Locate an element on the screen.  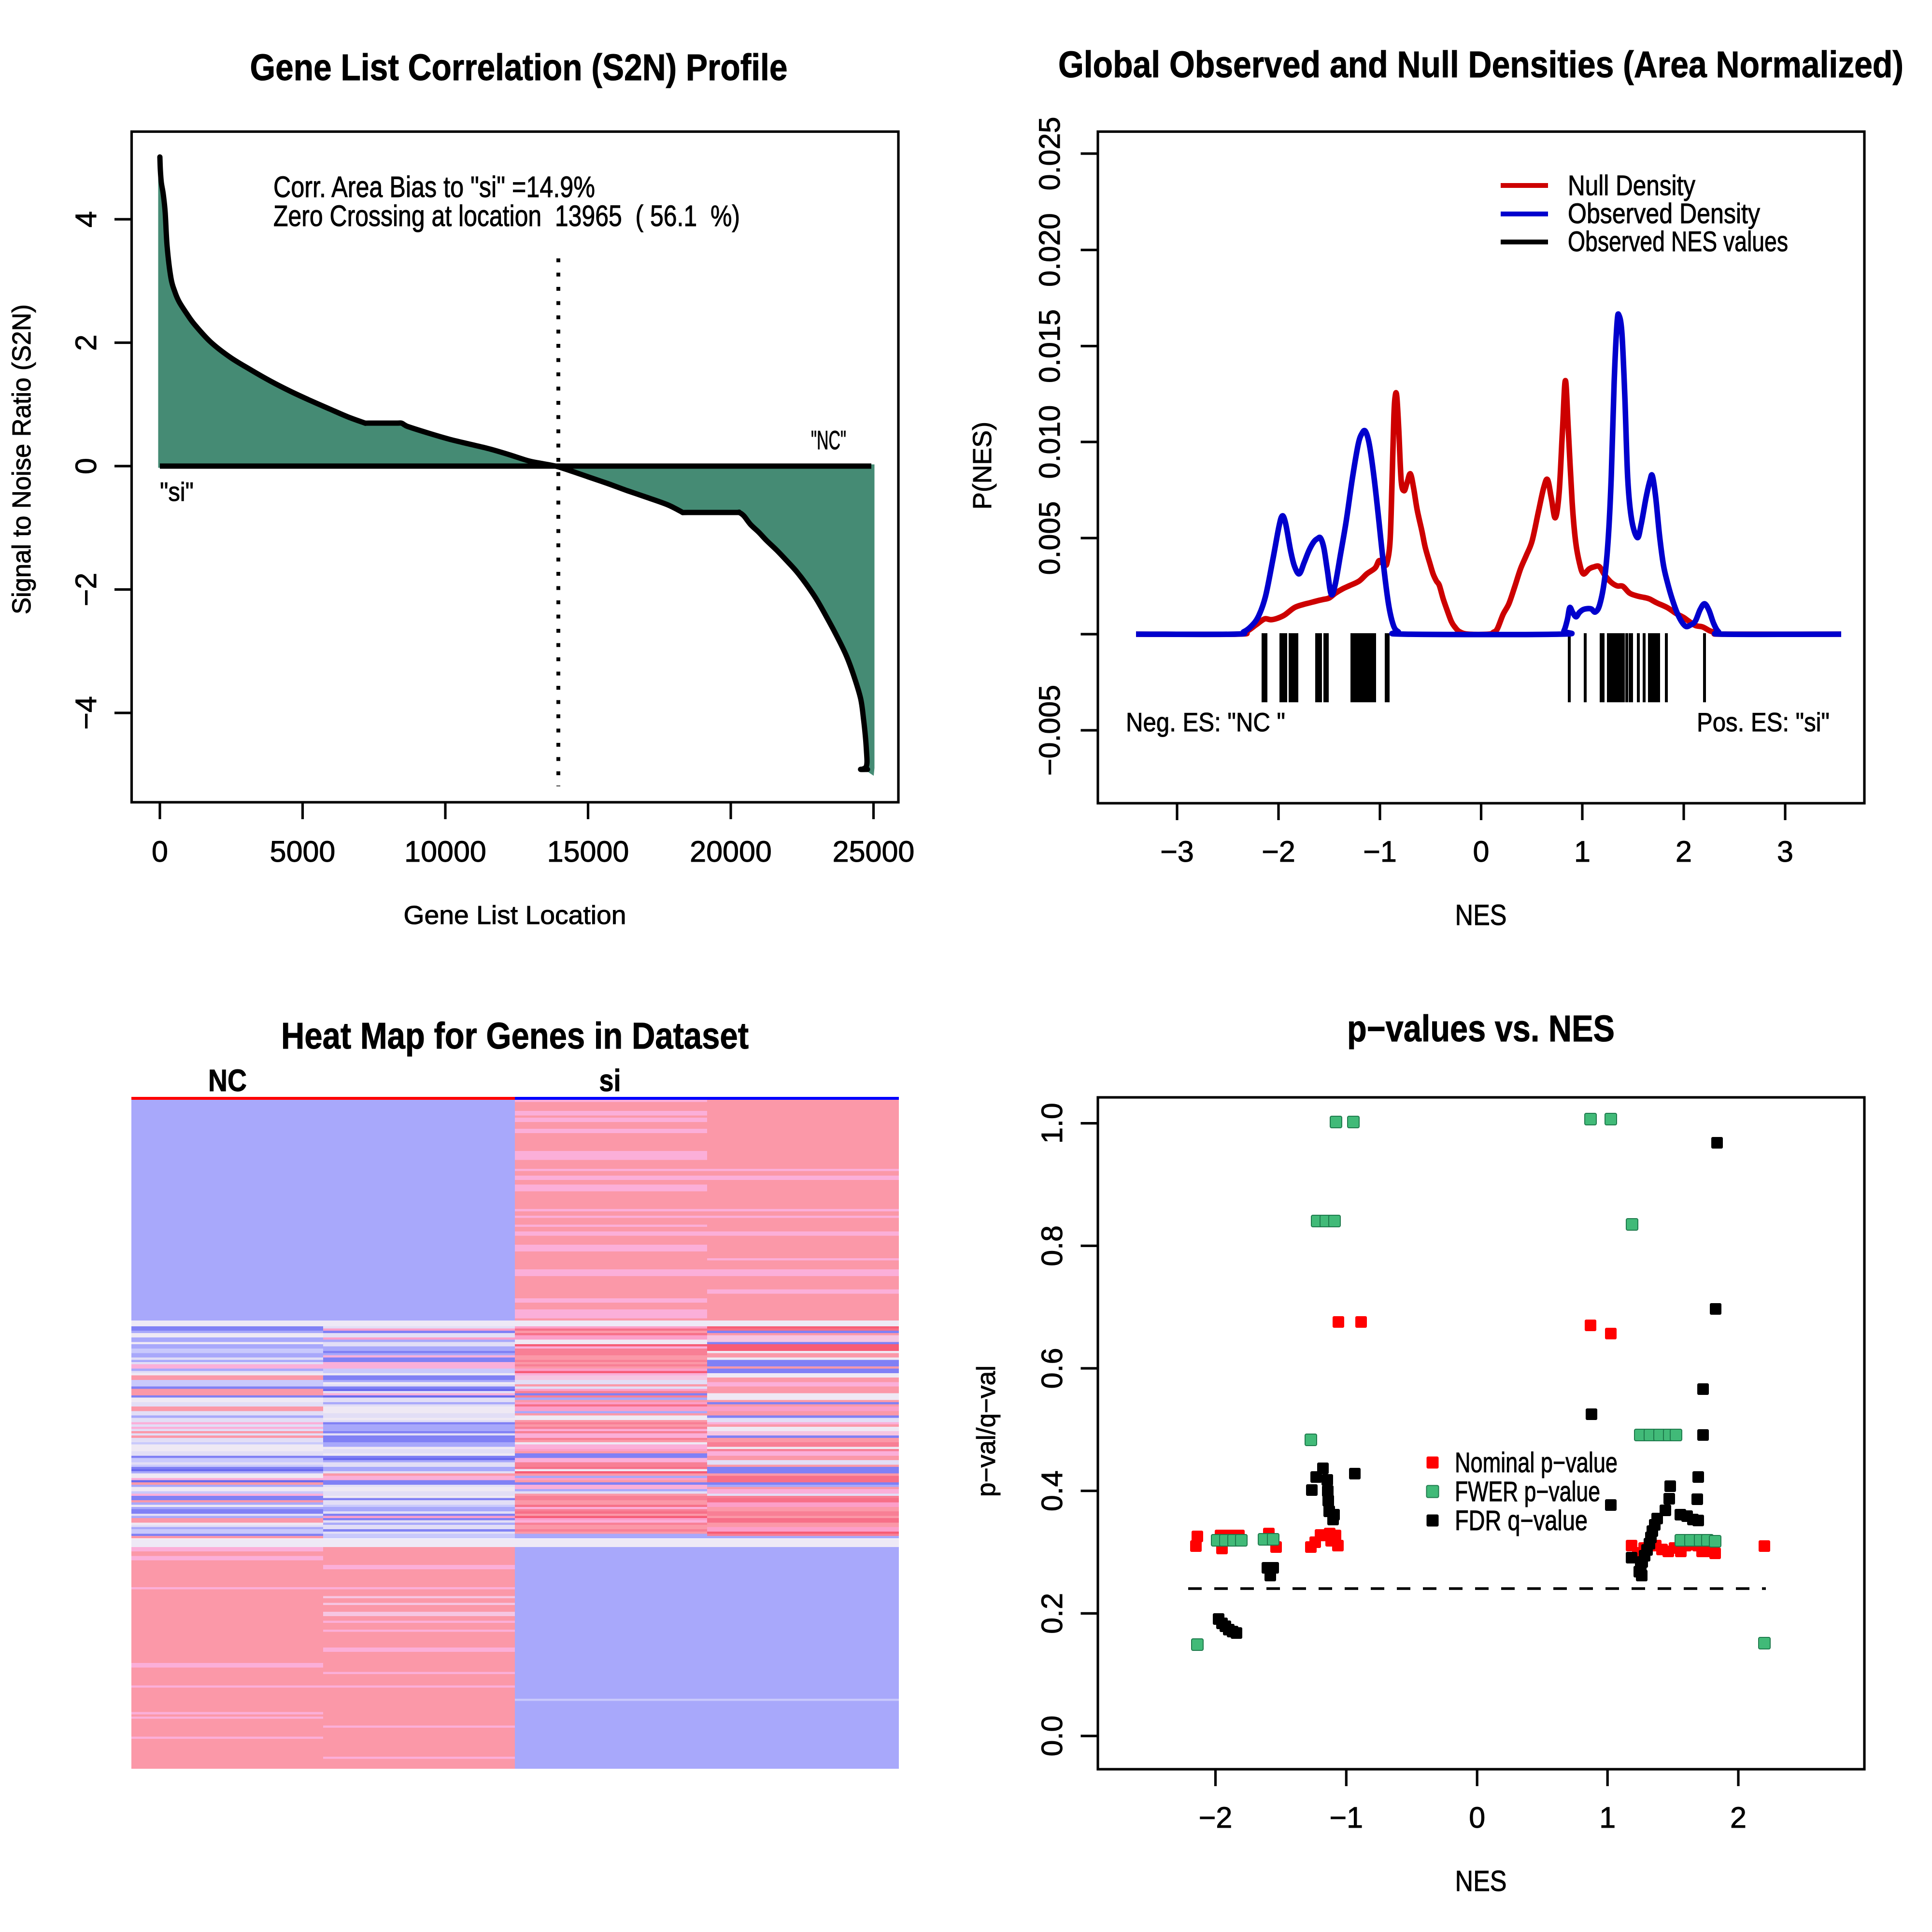
svg-text: FWER p−value is located at coordinates (1527, 1491).